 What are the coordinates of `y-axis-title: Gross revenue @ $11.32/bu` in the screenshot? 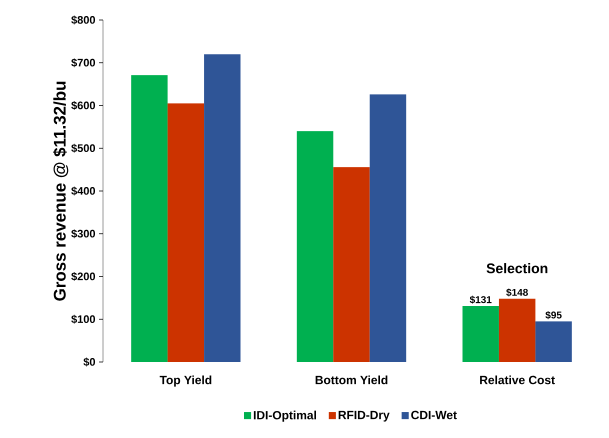 It's located at (60, 191).